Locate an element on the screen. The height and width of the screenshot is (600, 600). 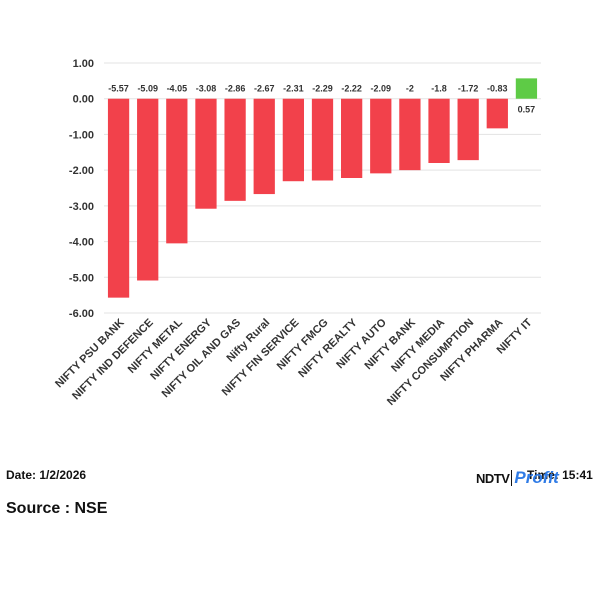
data-label: -4.05 is located at coordinates (177, 89).